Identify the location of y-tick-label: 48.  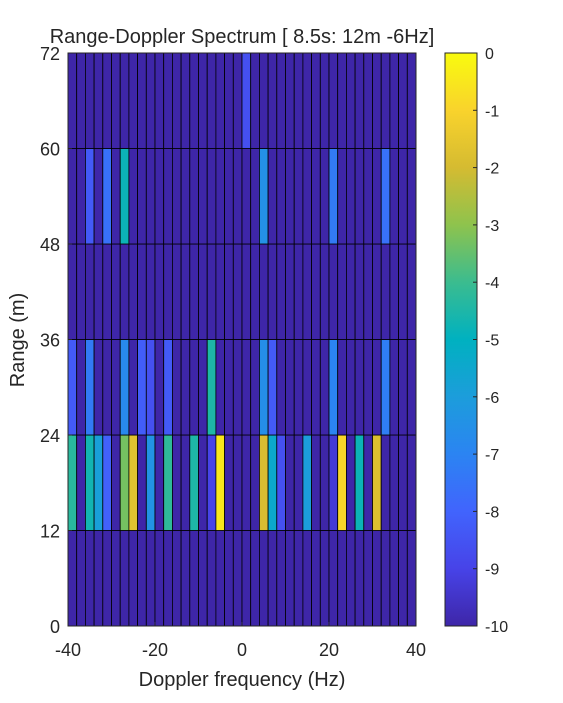
(50, 245).